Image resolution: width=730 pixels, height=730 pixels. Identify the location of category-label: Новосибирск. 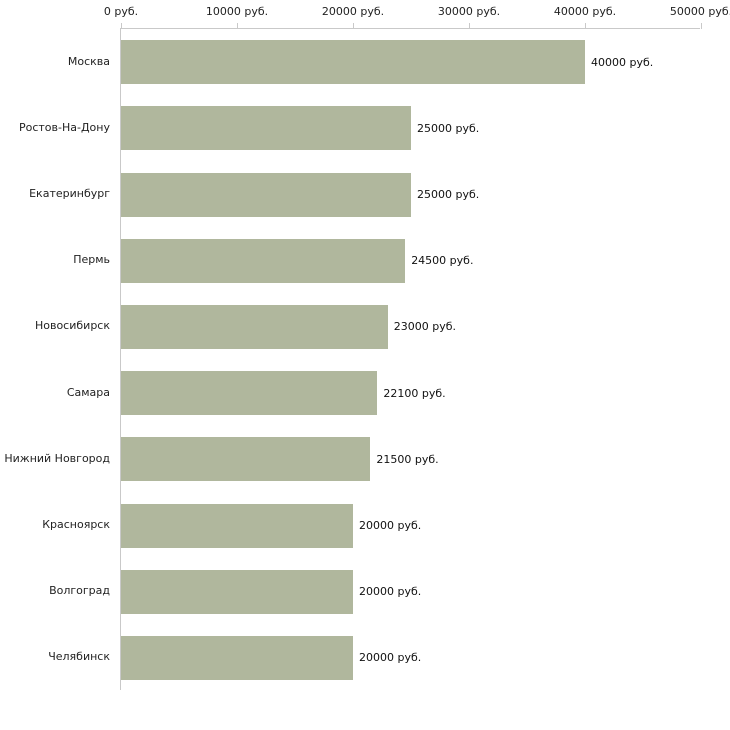
(72, 326).